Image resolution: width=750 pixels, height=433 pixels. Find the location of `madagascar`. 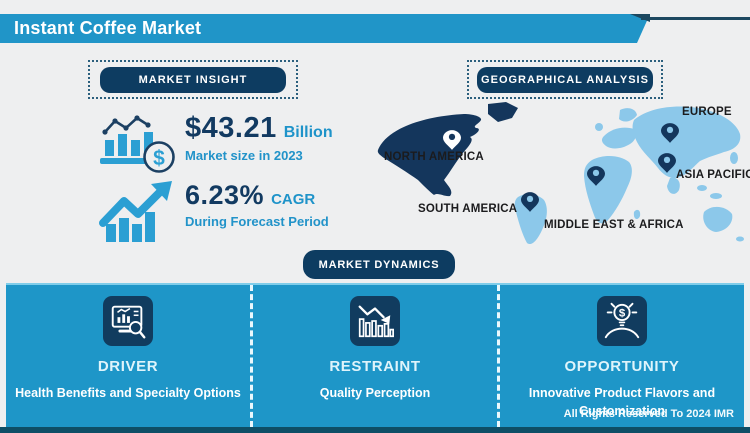

madagascar is located at coordinates (637, 214).